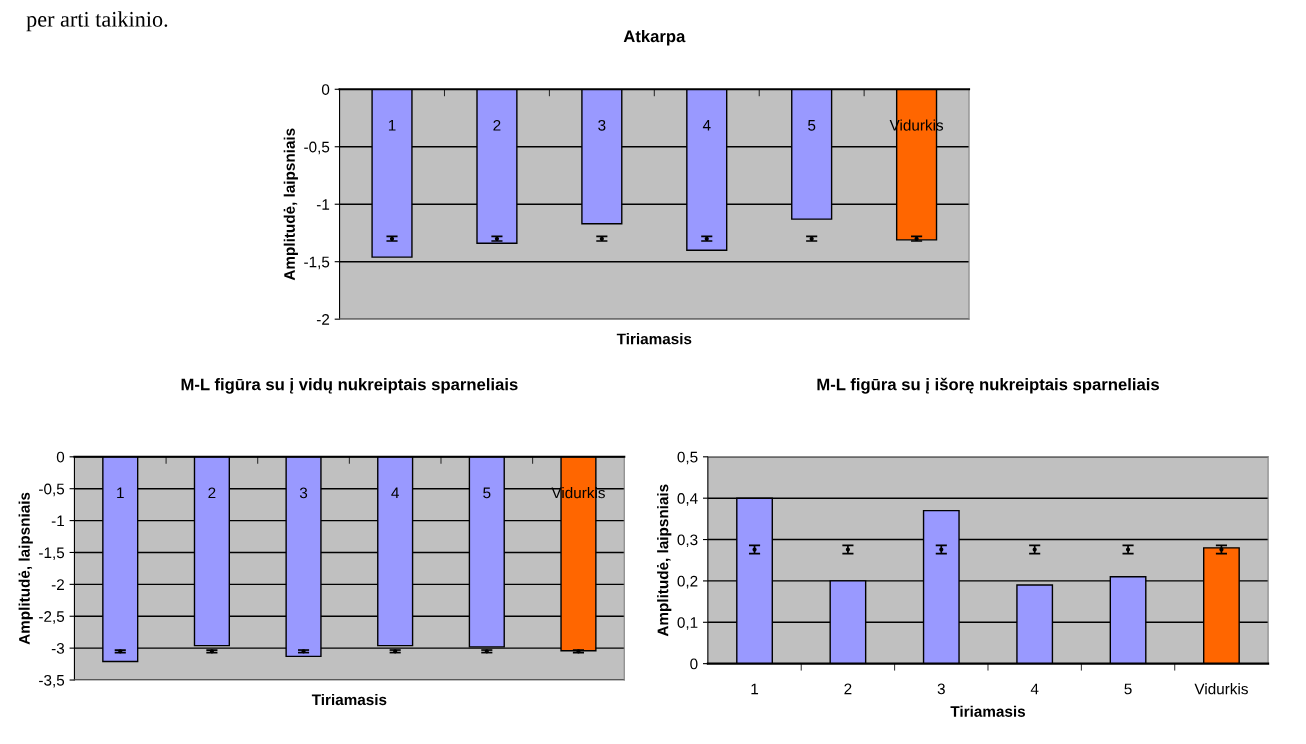 This screenshot has height=744, width=1306. What do you see at coordinates (654, 37) in the screenshot?
I see `chart-title: Atkarpa` at bounding box center [654, 37].